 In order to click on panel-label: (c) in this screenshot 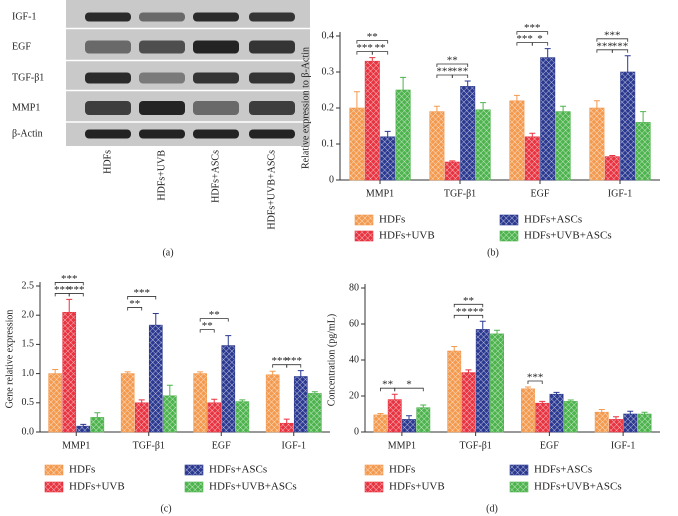, I will do `click(165, 508)`.